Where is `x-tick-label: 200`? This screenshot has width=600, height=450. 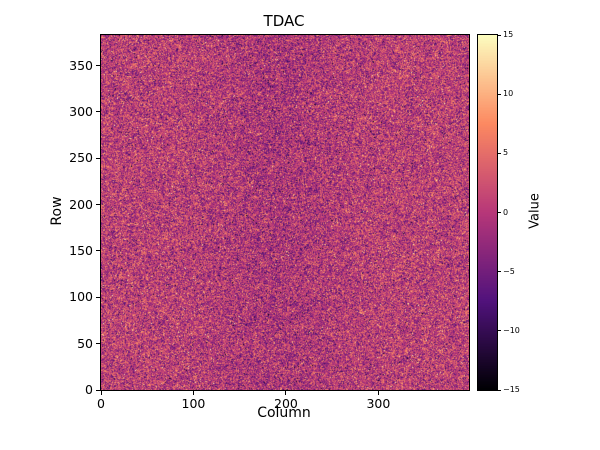
x-tick-label: 200 is located at coordinates (285, 403).